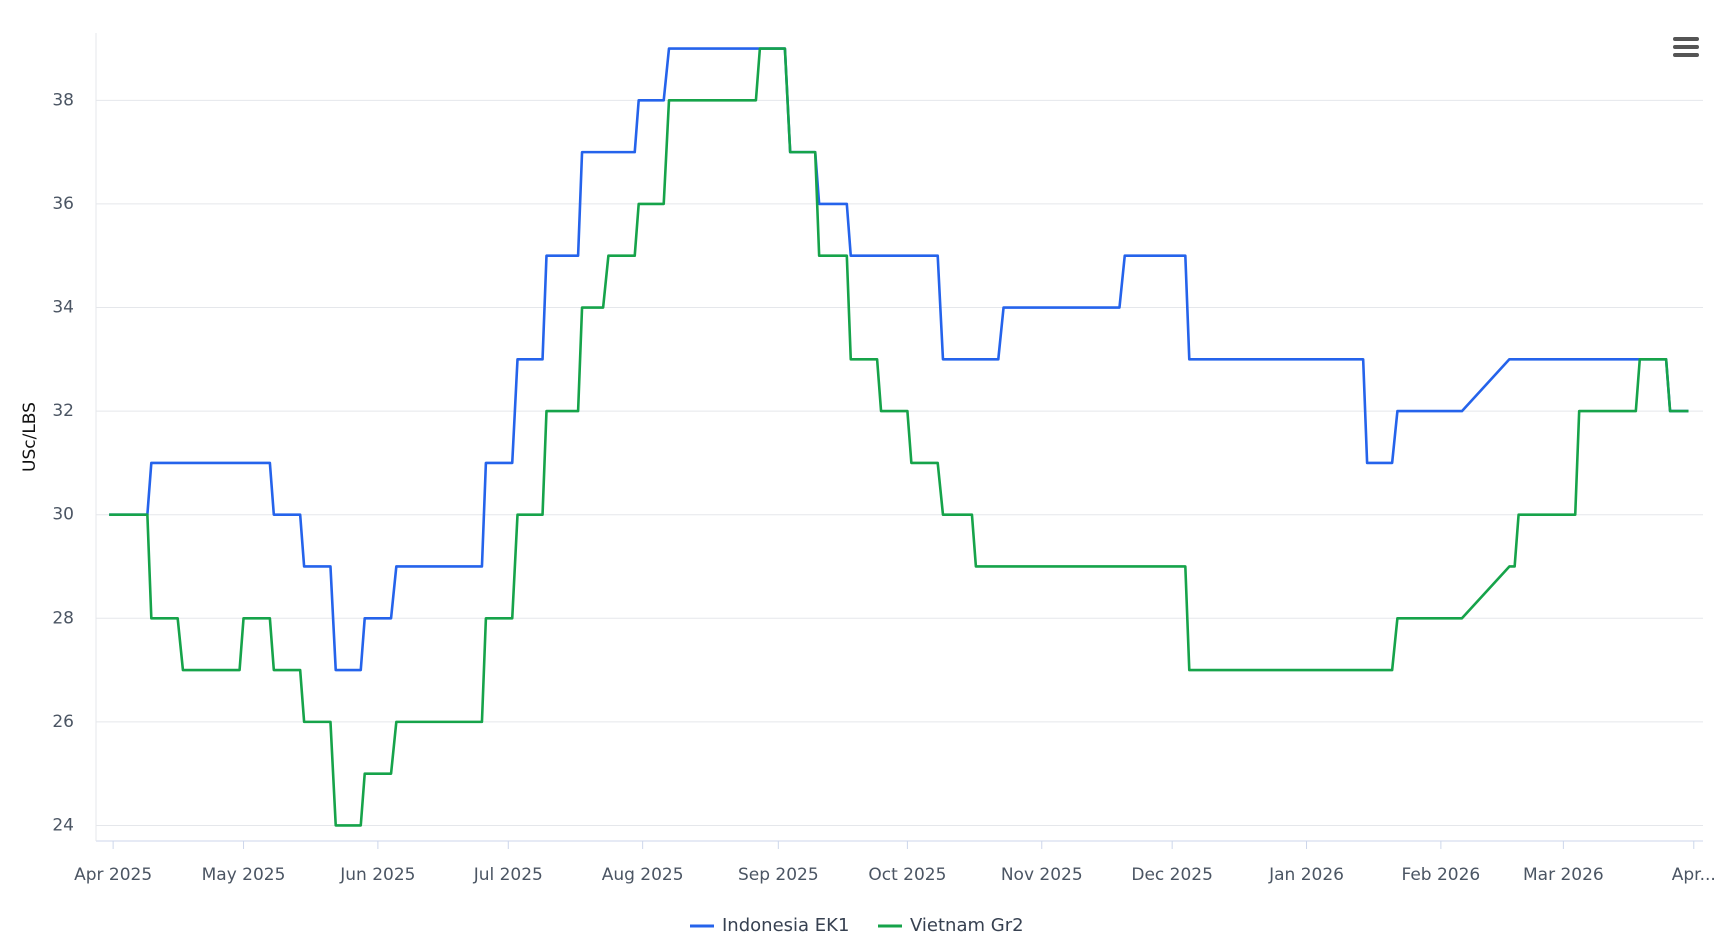 Image resolution: width=1722 pixels, height=936 pixels. Describe the element at coordinates (778, 875) in the screenshot. I see `x-tick-label: Sep 2025` at that location.